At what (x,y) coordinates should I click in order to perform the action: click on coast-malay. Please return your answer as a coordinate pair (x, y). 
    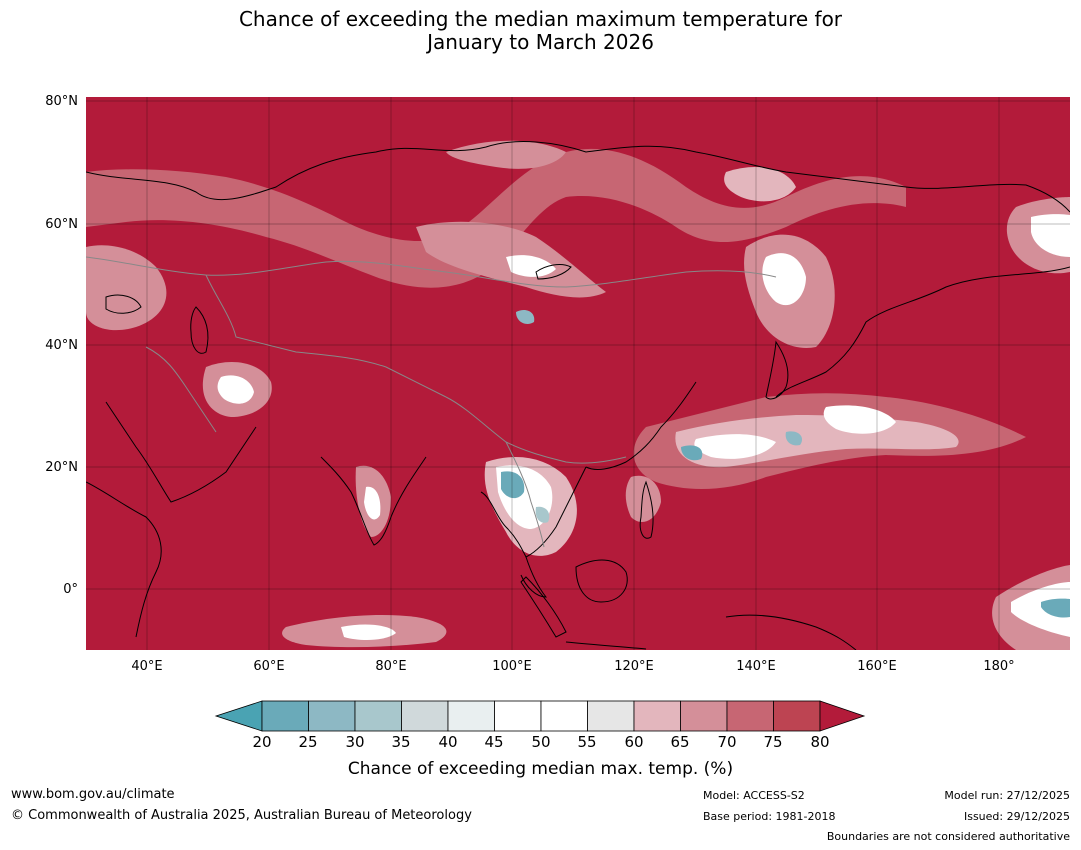
    Looking at the image, I should click on (534, 577).